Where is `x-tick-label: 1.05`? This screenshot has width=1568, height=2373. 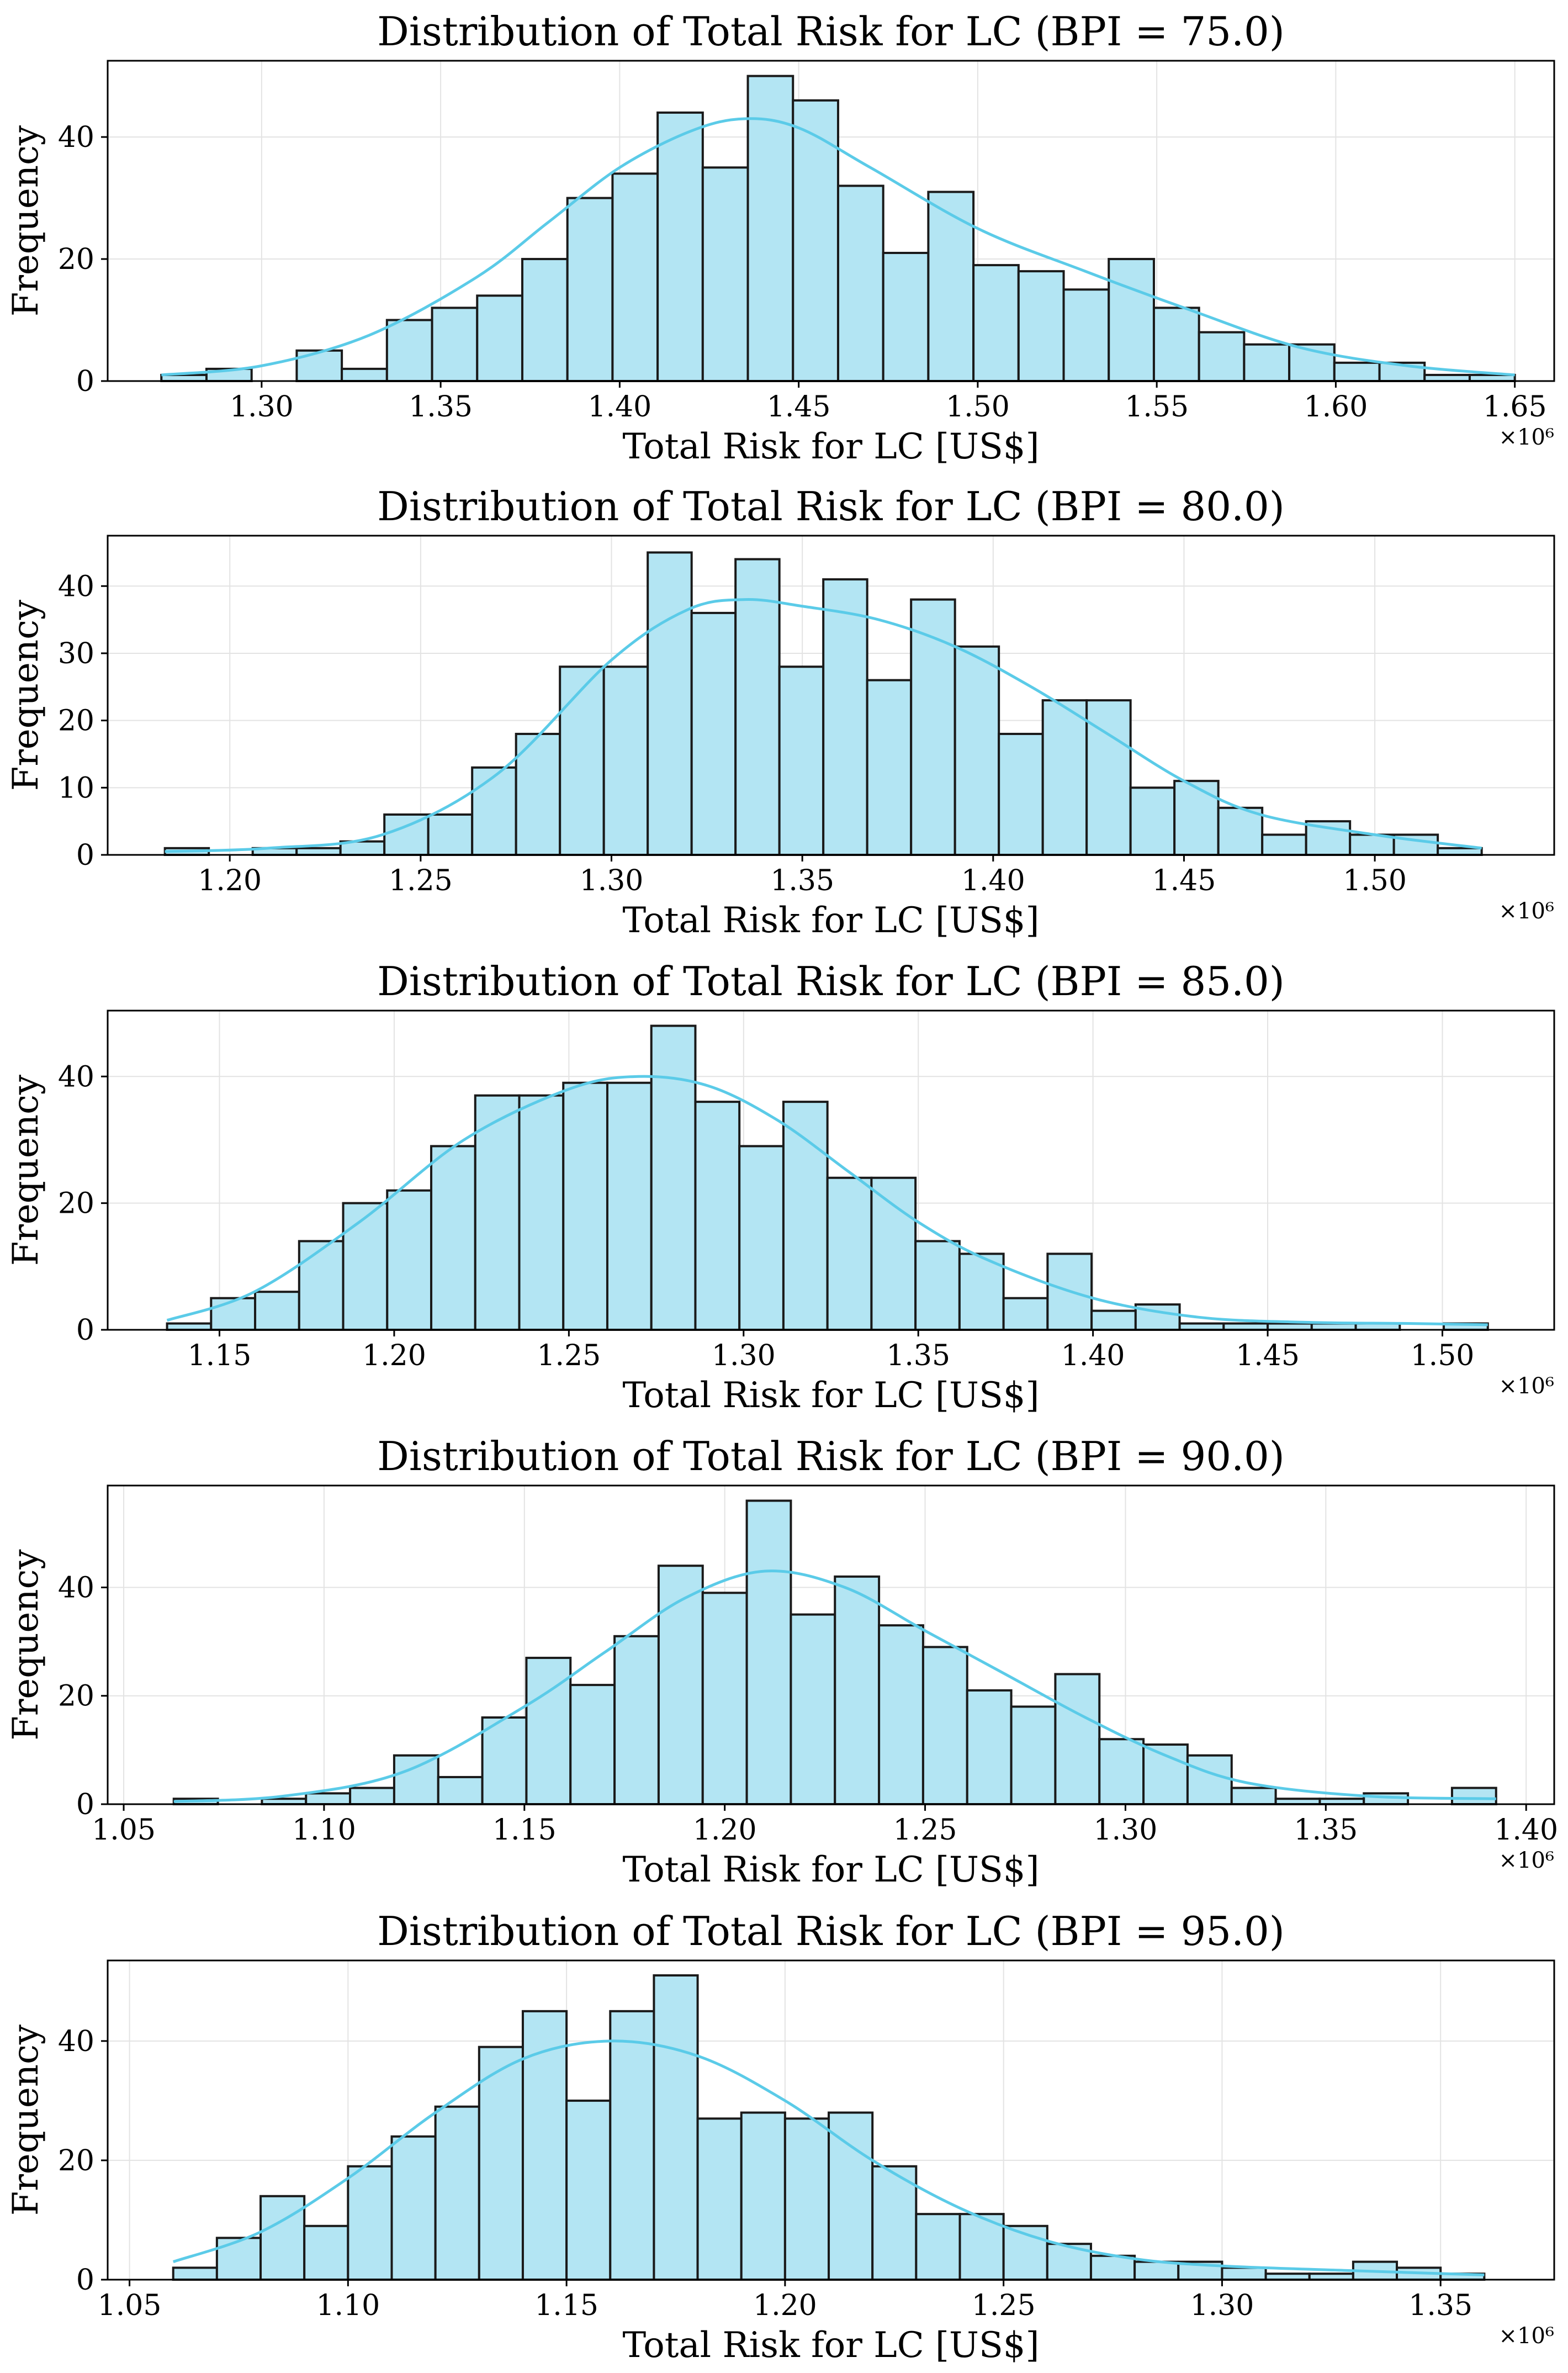 x-tick-label: 1.05 is located at coordinates (124, 1830).